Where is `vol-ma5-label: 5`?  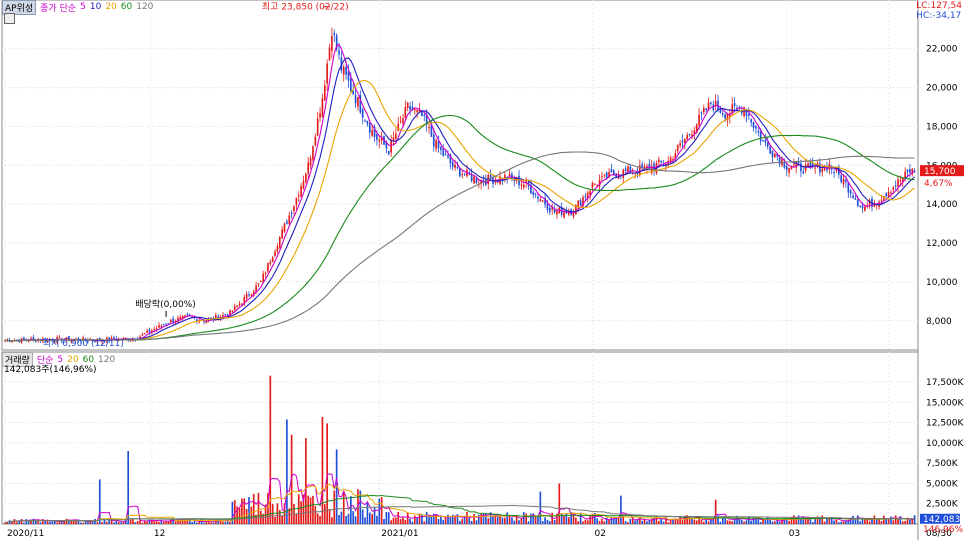 vol-ma5-label: 5 is located at coordinates (60, 359).